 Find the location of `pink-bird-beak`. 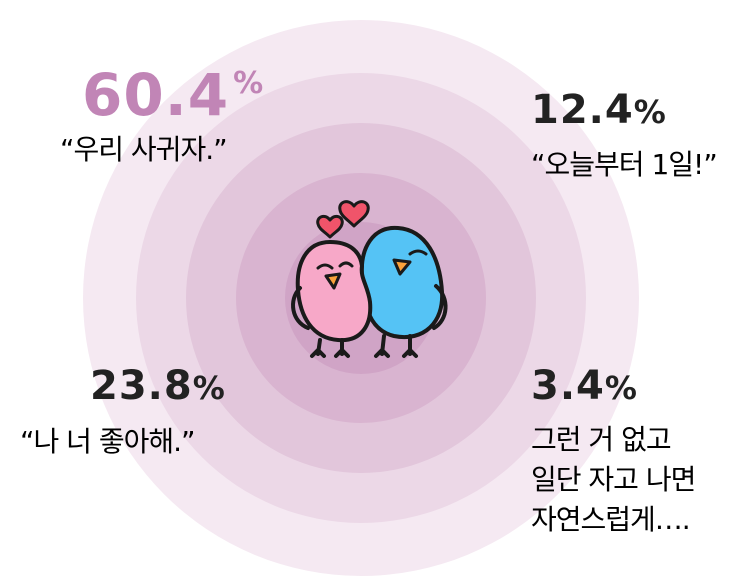

pink-bird-beak is located at coordinates (333, 281).